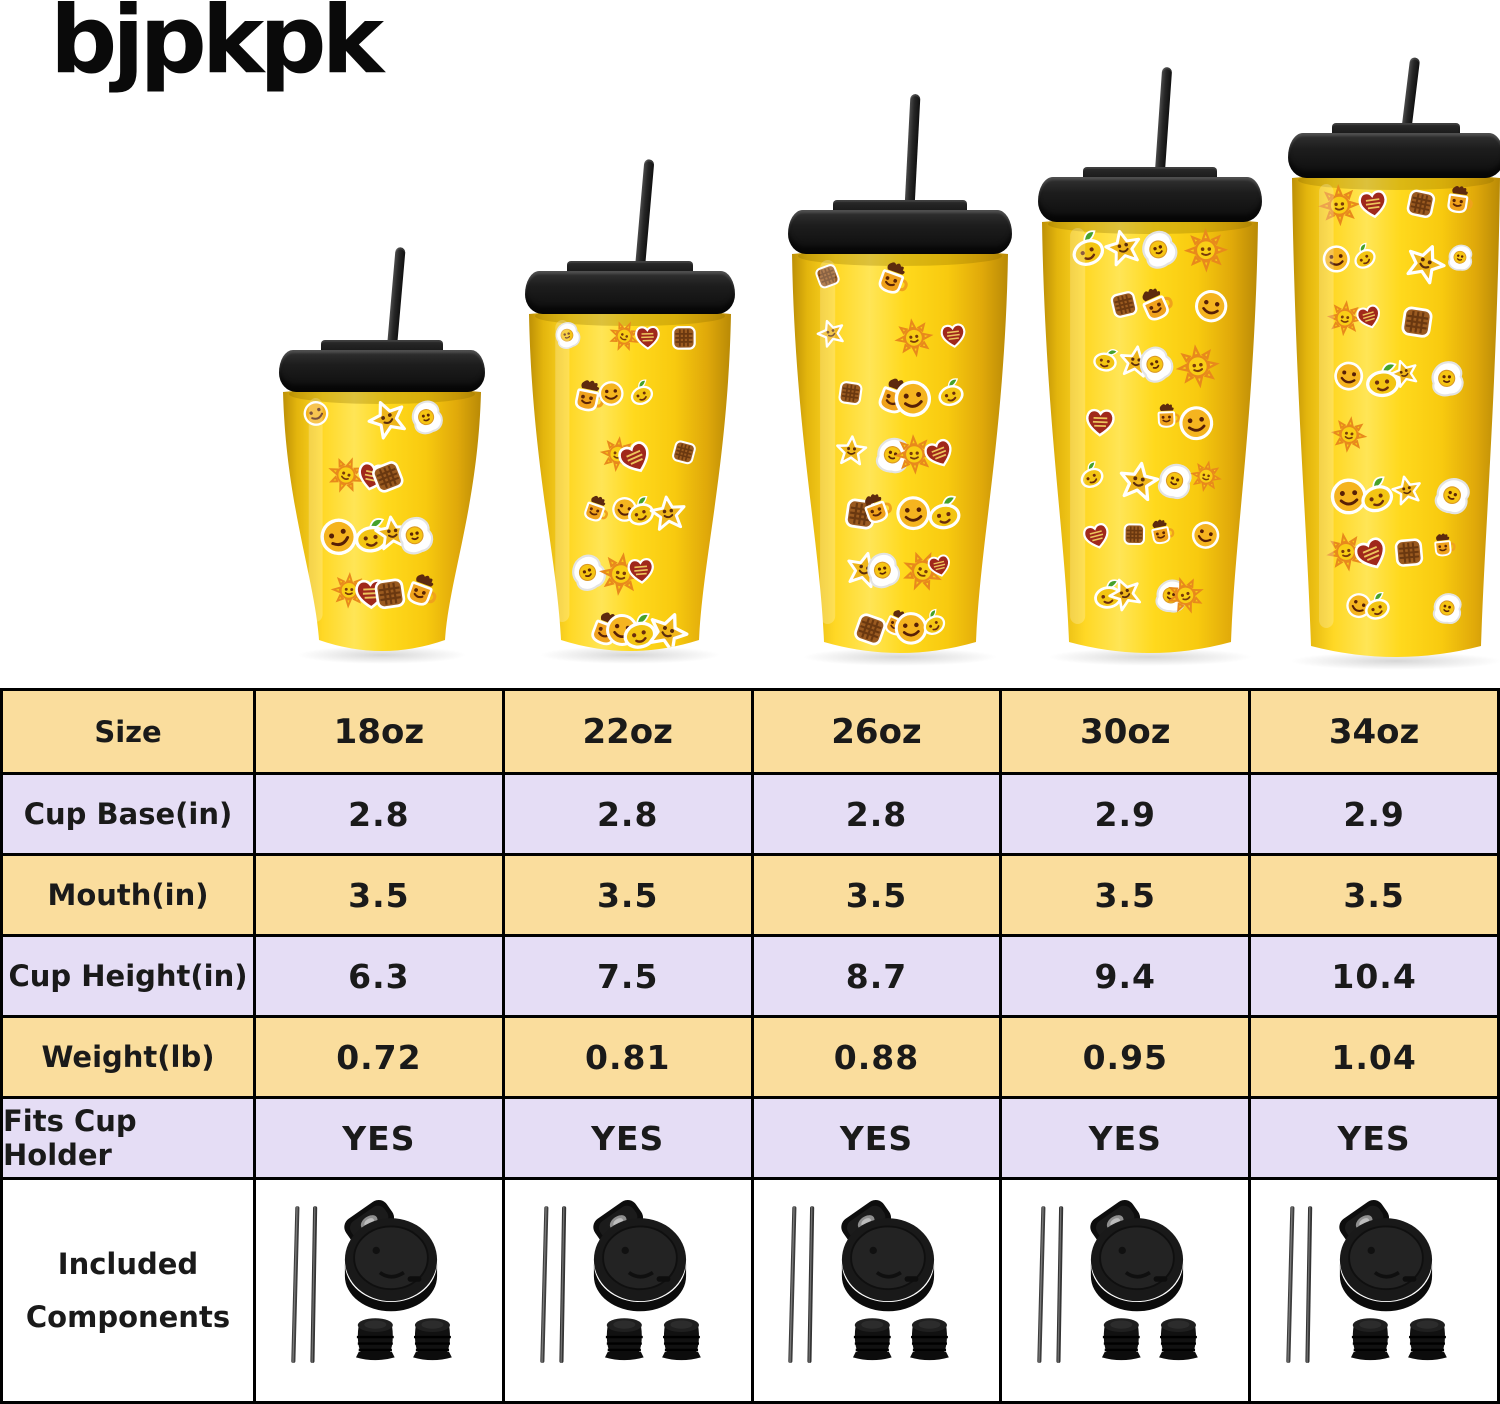 The height and width of the screenshot is (1404, 1500). Describe the element at coordinates (629, 1058) in the screenshot. I see `spec-value-cell: 0.81` at that location.